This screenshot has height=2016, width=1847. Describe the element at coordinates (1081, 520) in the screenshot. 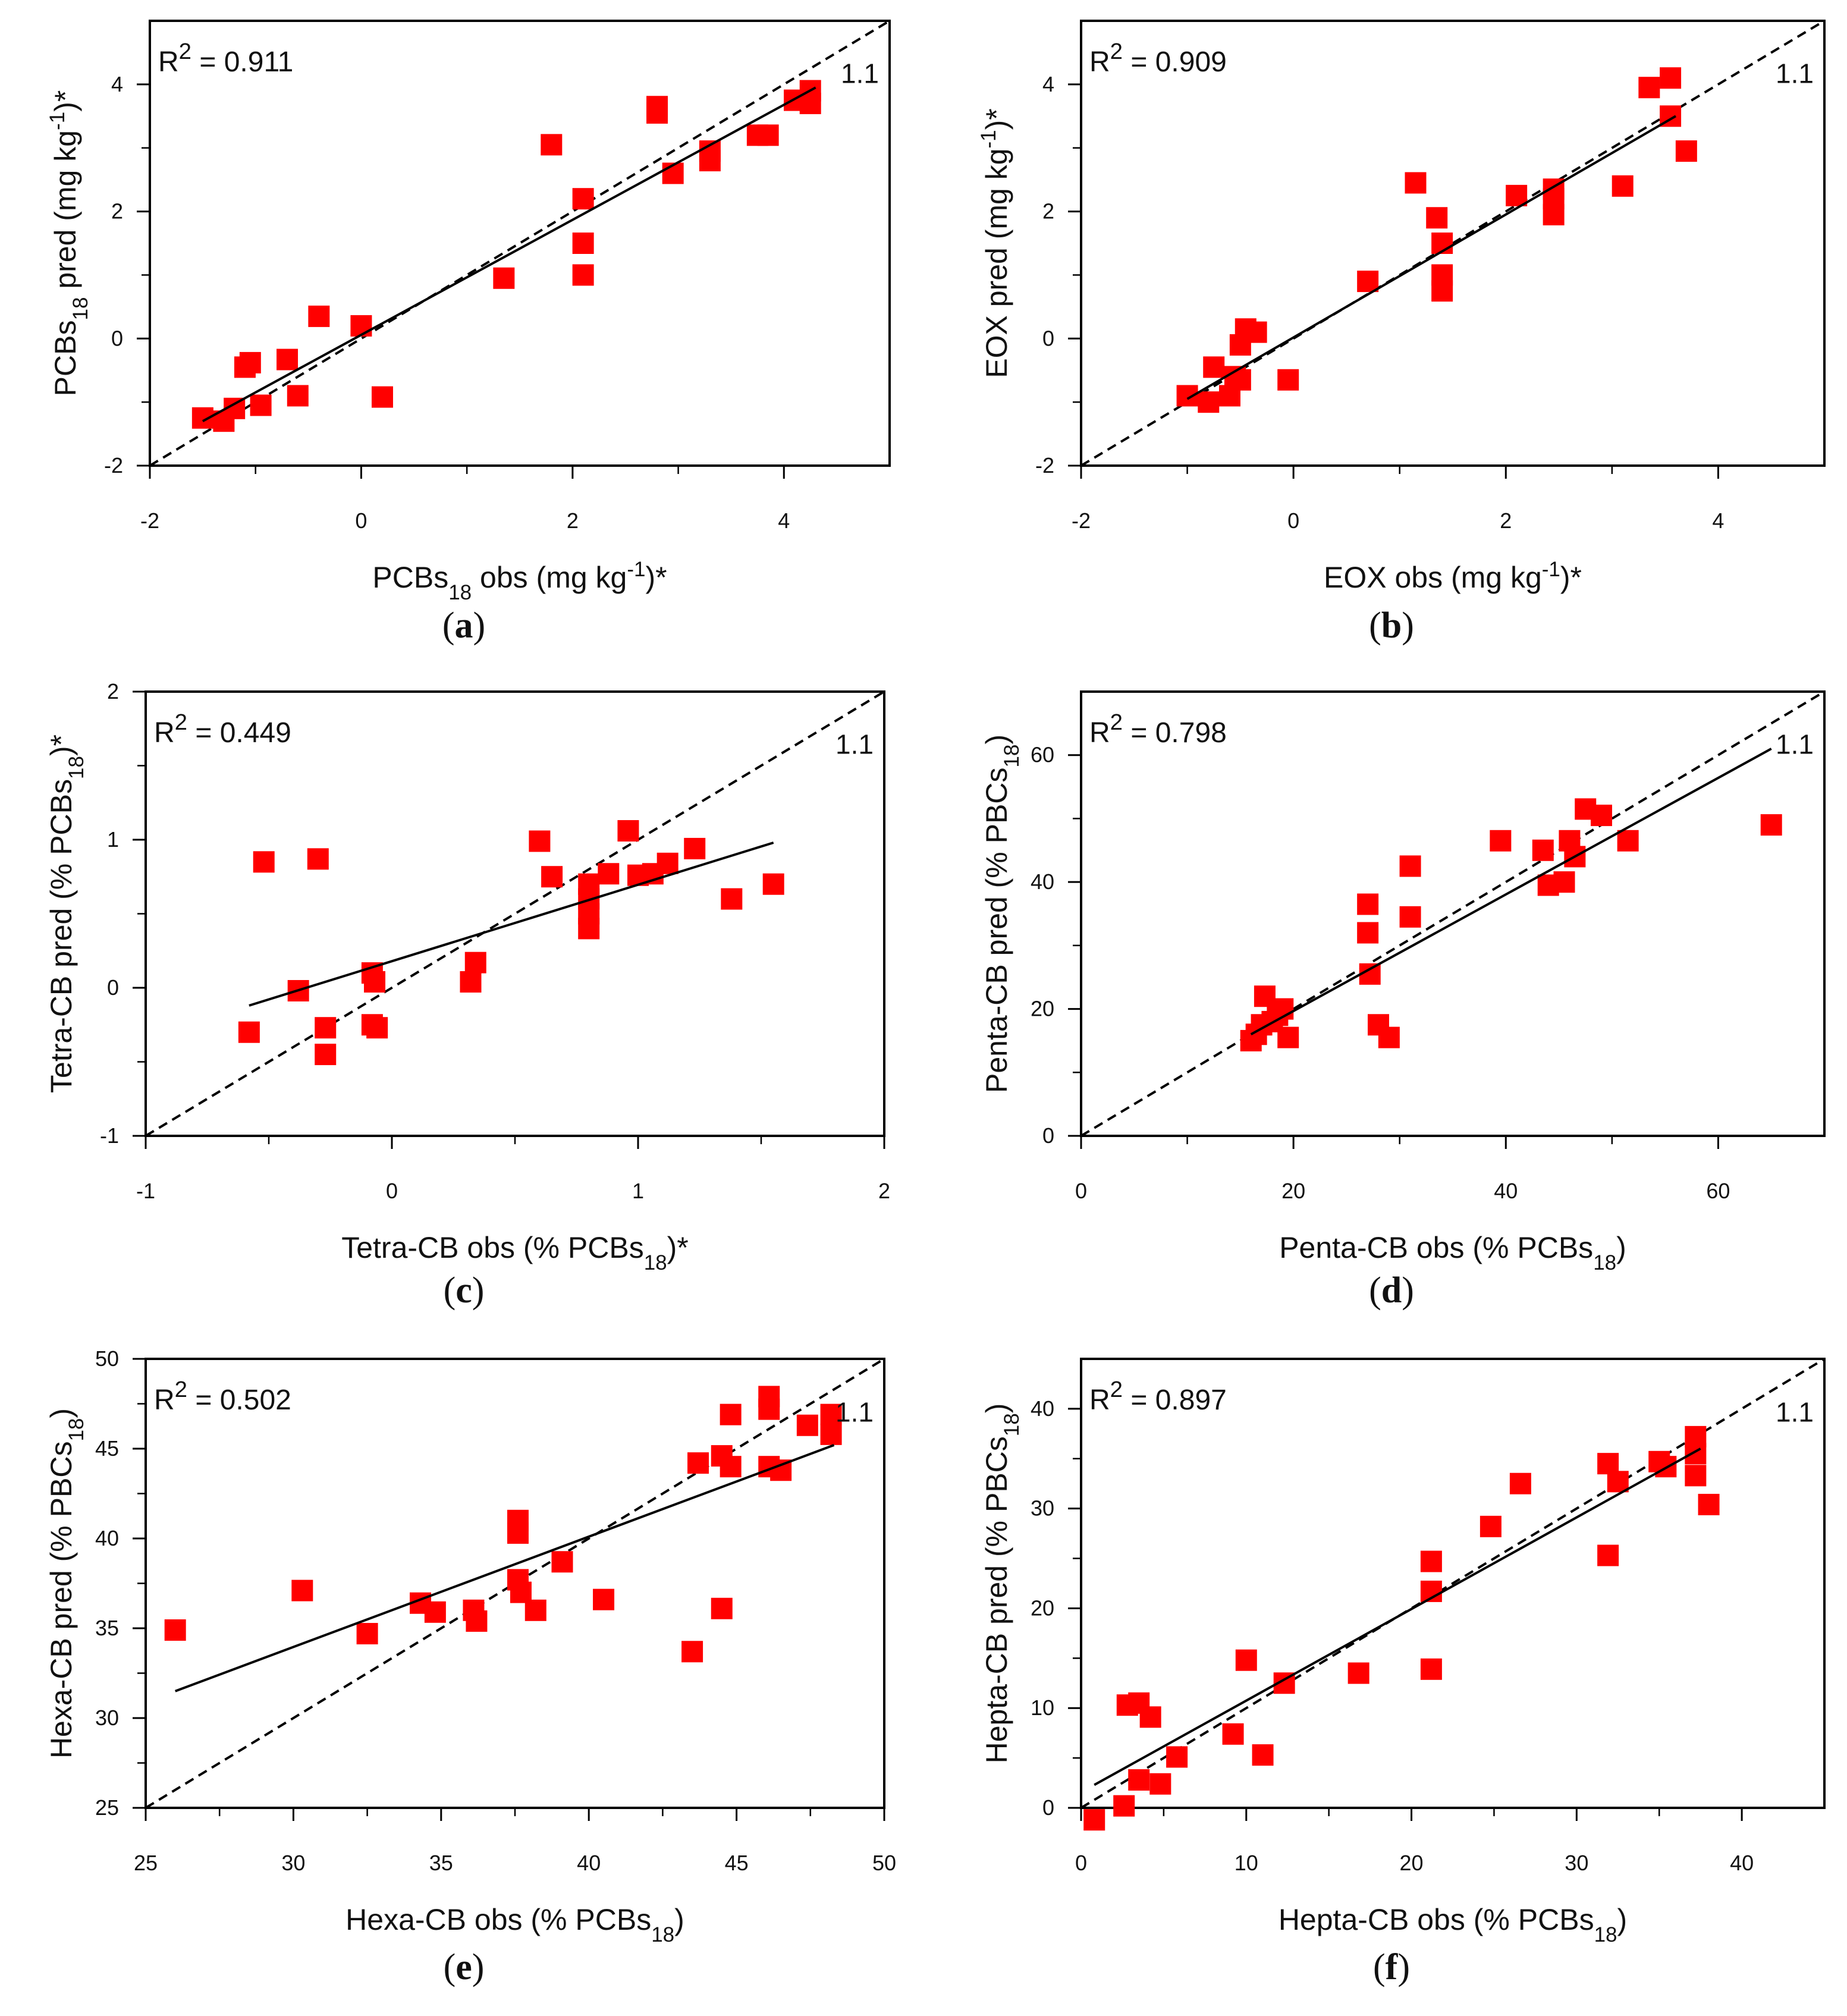

I see `x-tick-label: -2` at that location.